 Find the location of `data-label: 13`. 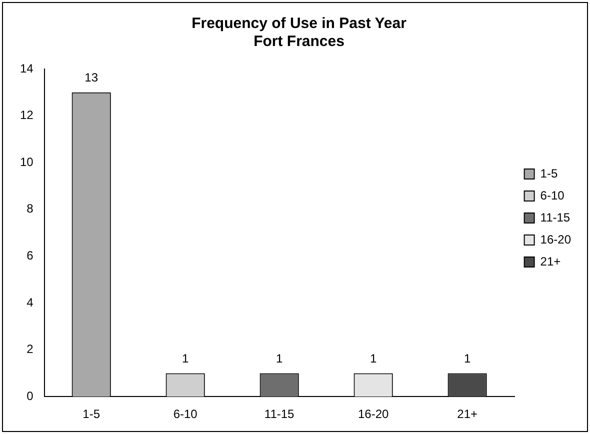

data-label: 13 is located at coordinates (91, 77).